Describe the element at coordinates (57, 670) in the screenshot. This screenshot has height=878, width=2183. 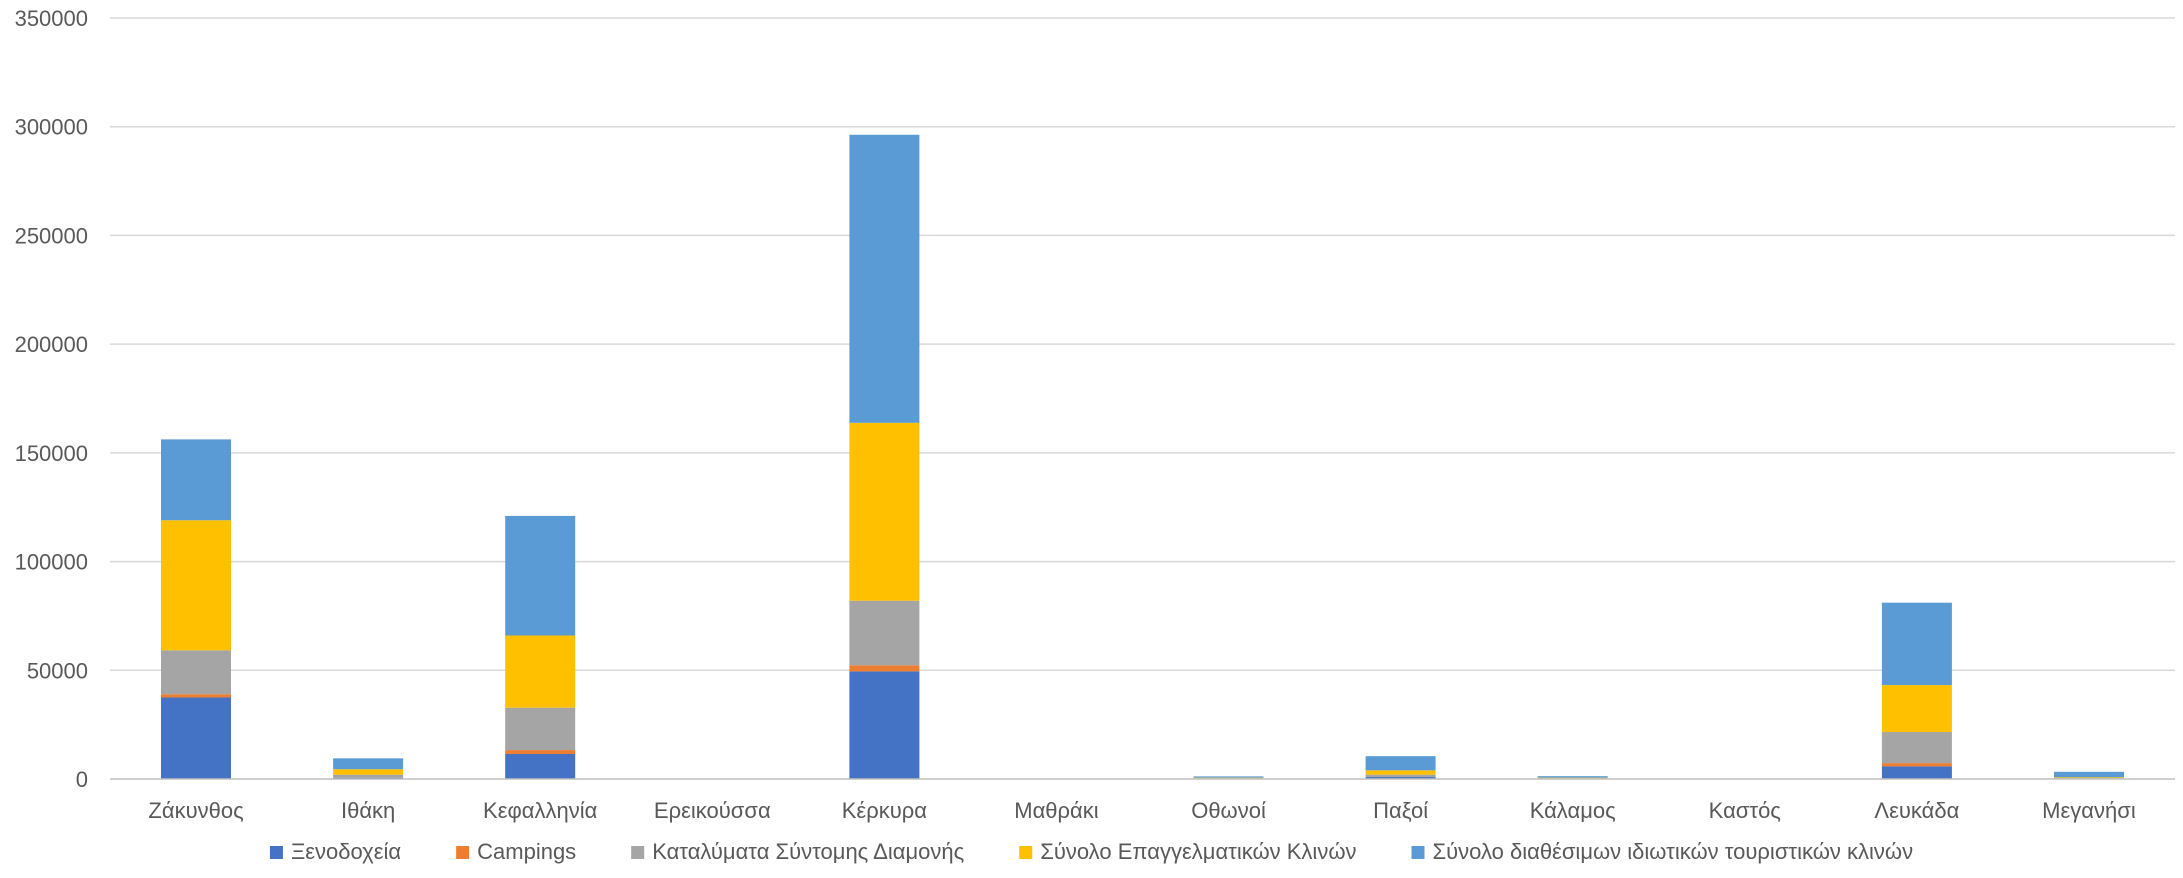
I see `y-tick-label: 50000` at that location.